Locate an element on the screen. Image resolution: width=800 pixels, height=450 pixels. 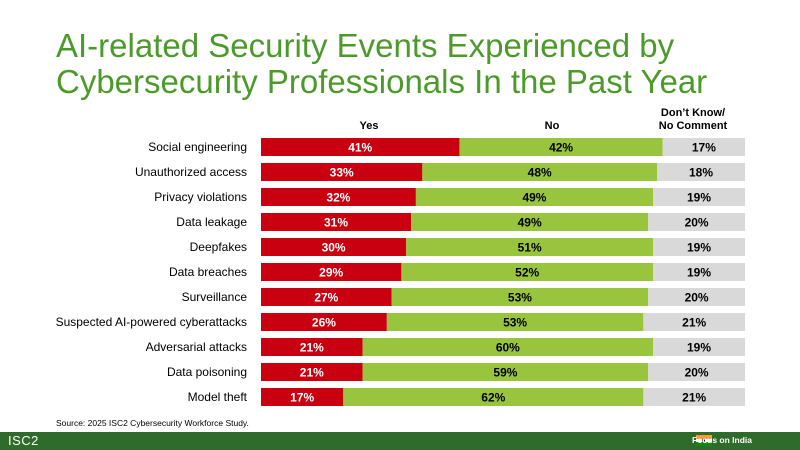
data-label: 52% is located at coordinates (527, 273).